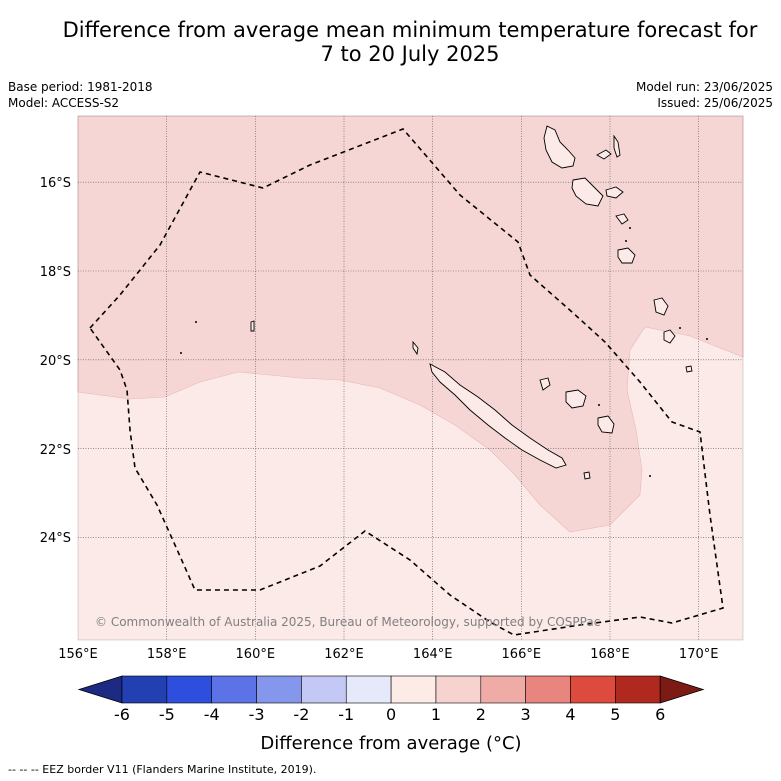 The width and height of the screenshot is (781, 781). Describe the element at coordinates (610, 654) in the screenshot. I see `lon-tick-168e: 168°E` at that location.